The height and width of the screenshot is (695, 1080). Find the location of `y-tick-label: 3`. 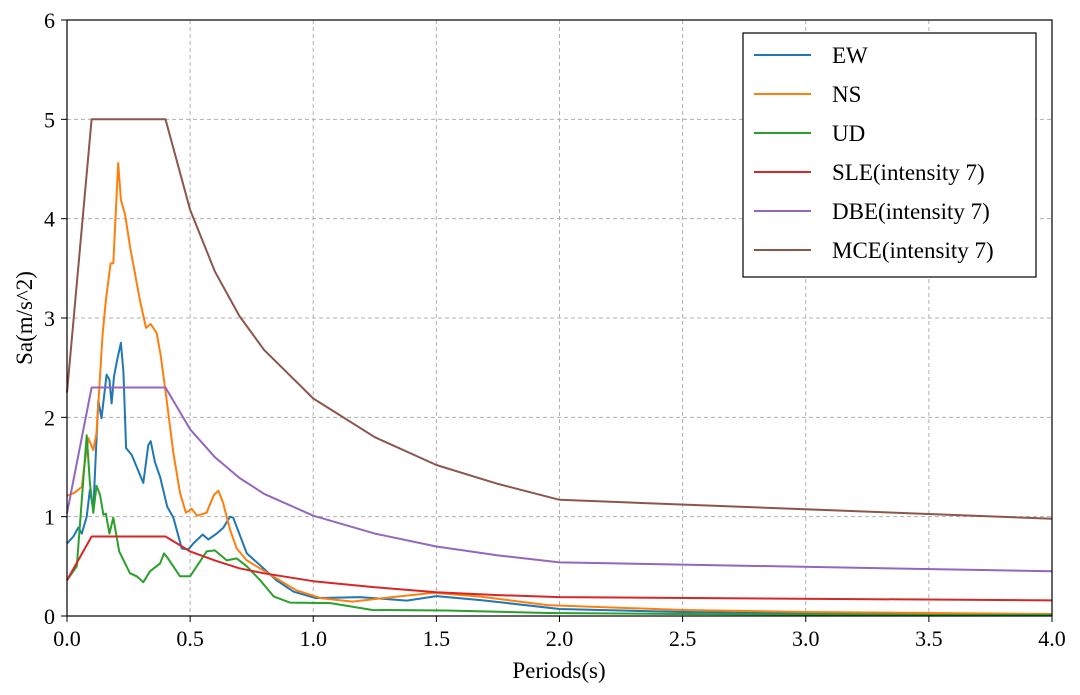

y-tick-label: 3 is located at coordinates (49, 318).